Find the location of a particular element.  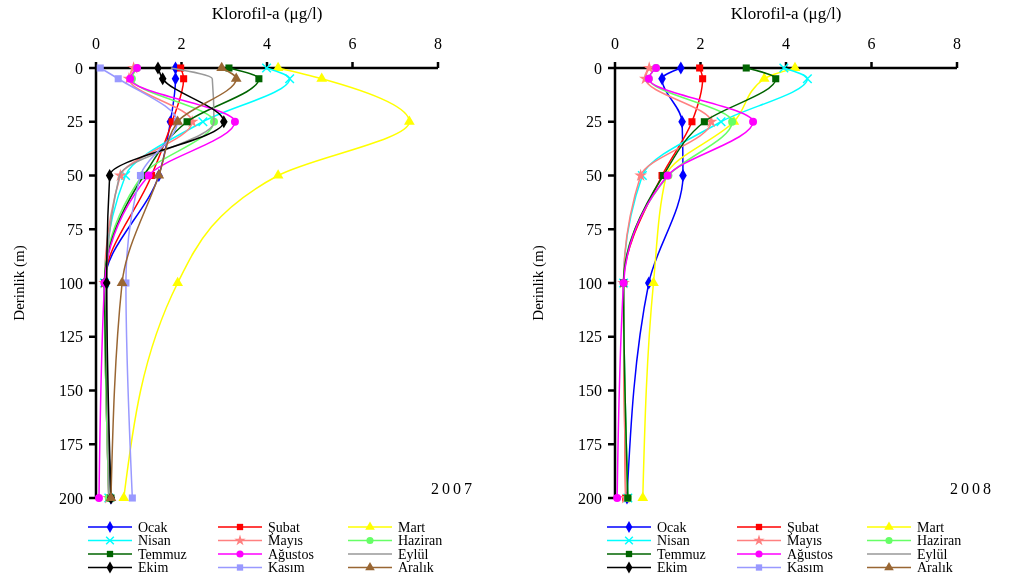

annotation: 2007 is located at coordinates (453, 488).